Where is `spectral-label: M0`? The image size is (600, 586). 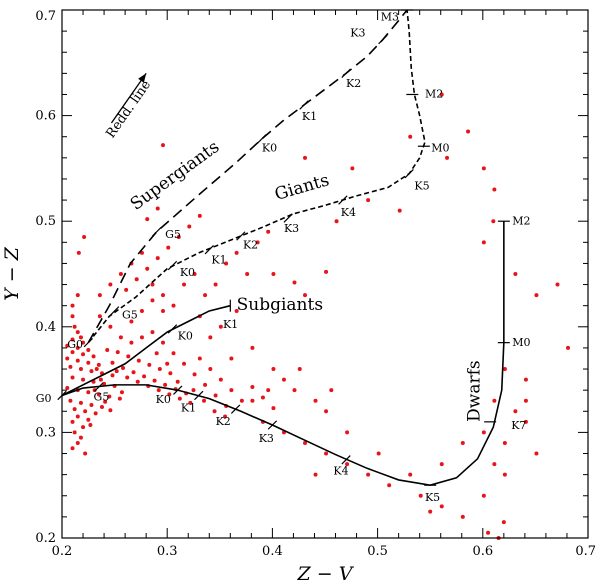
spectral-label: M0 is located at coordinates (521, 342).